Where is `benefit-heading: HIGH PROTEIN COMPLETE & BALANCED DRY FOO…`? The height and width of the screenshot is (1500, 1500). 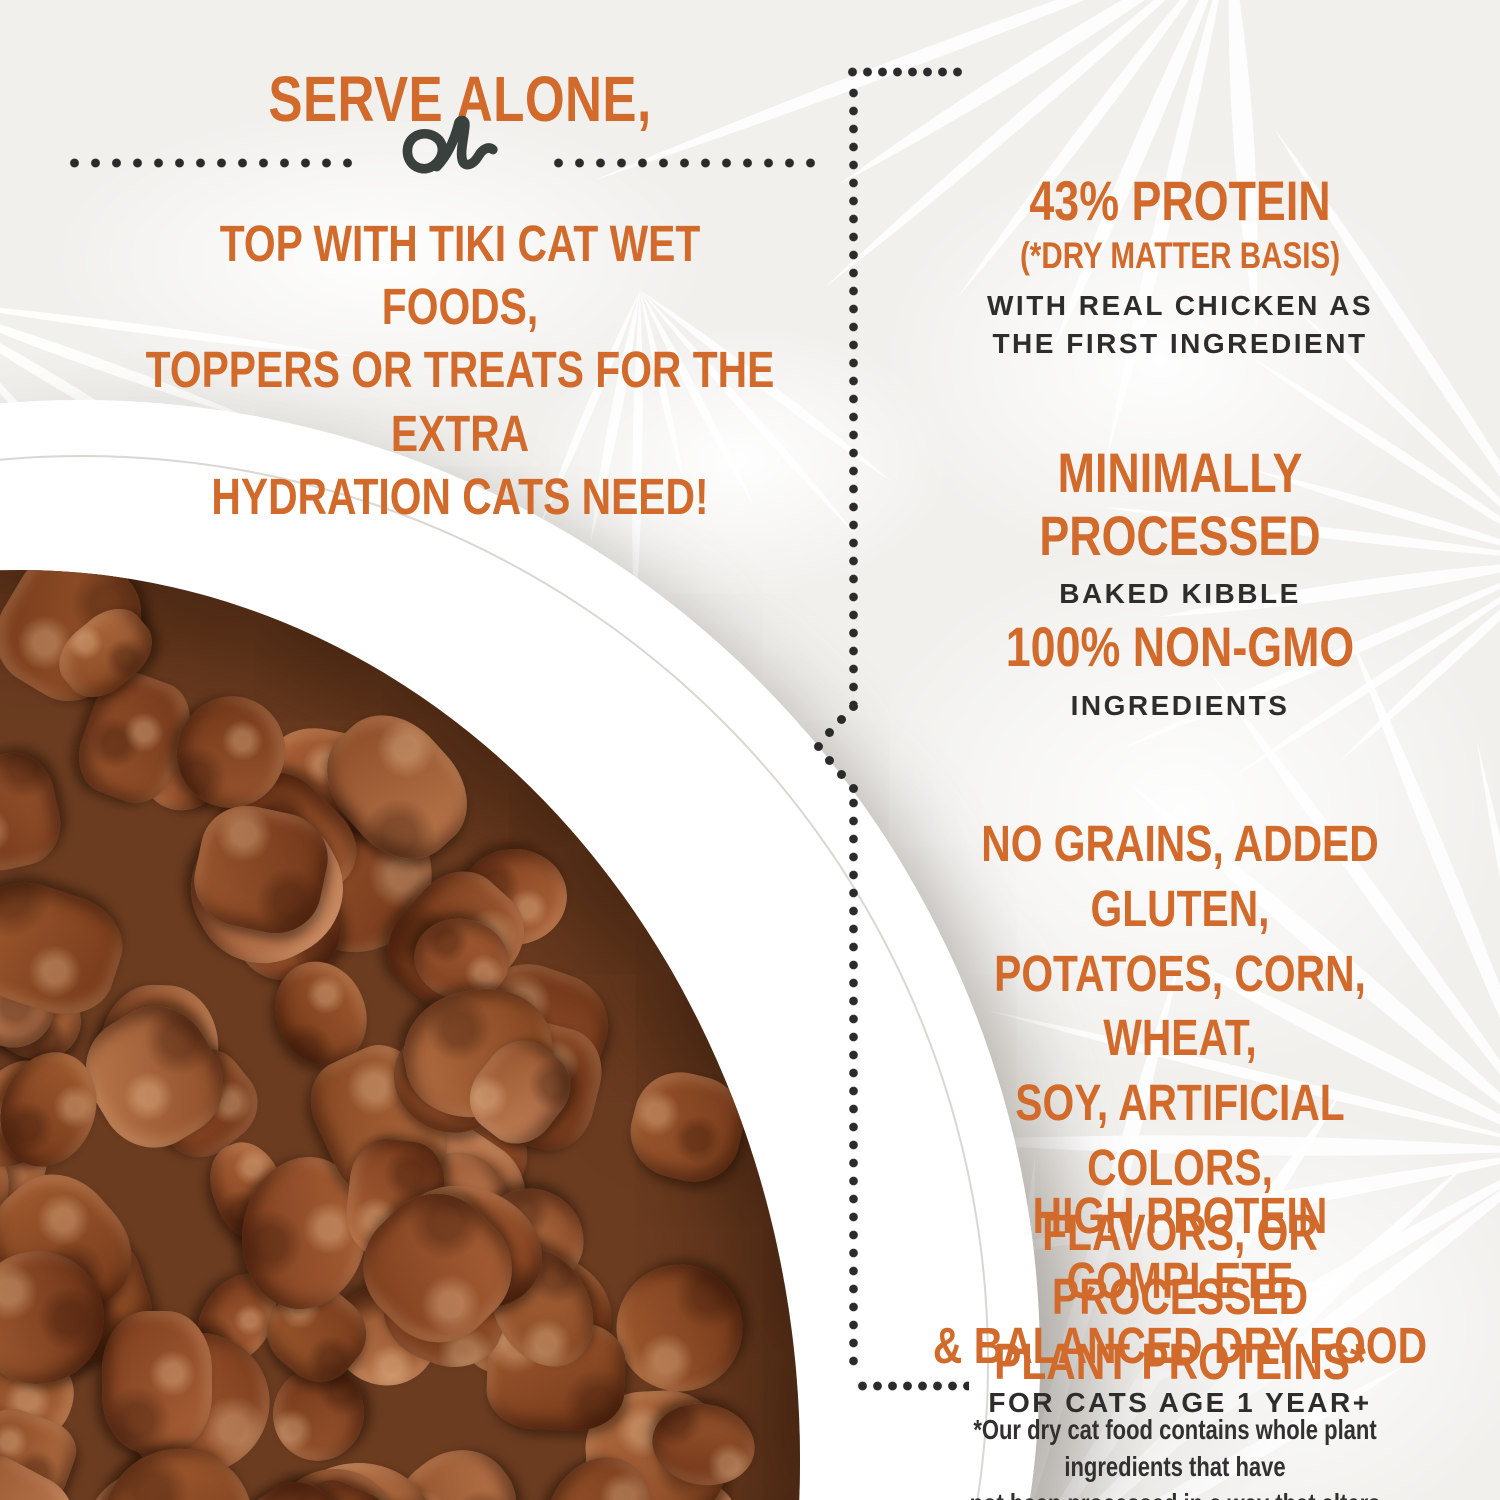 benefit-heading: HIGH PROTEIN COMPLETE & BALANCED DRY FOO… is located at coordinates (1180, 1281).